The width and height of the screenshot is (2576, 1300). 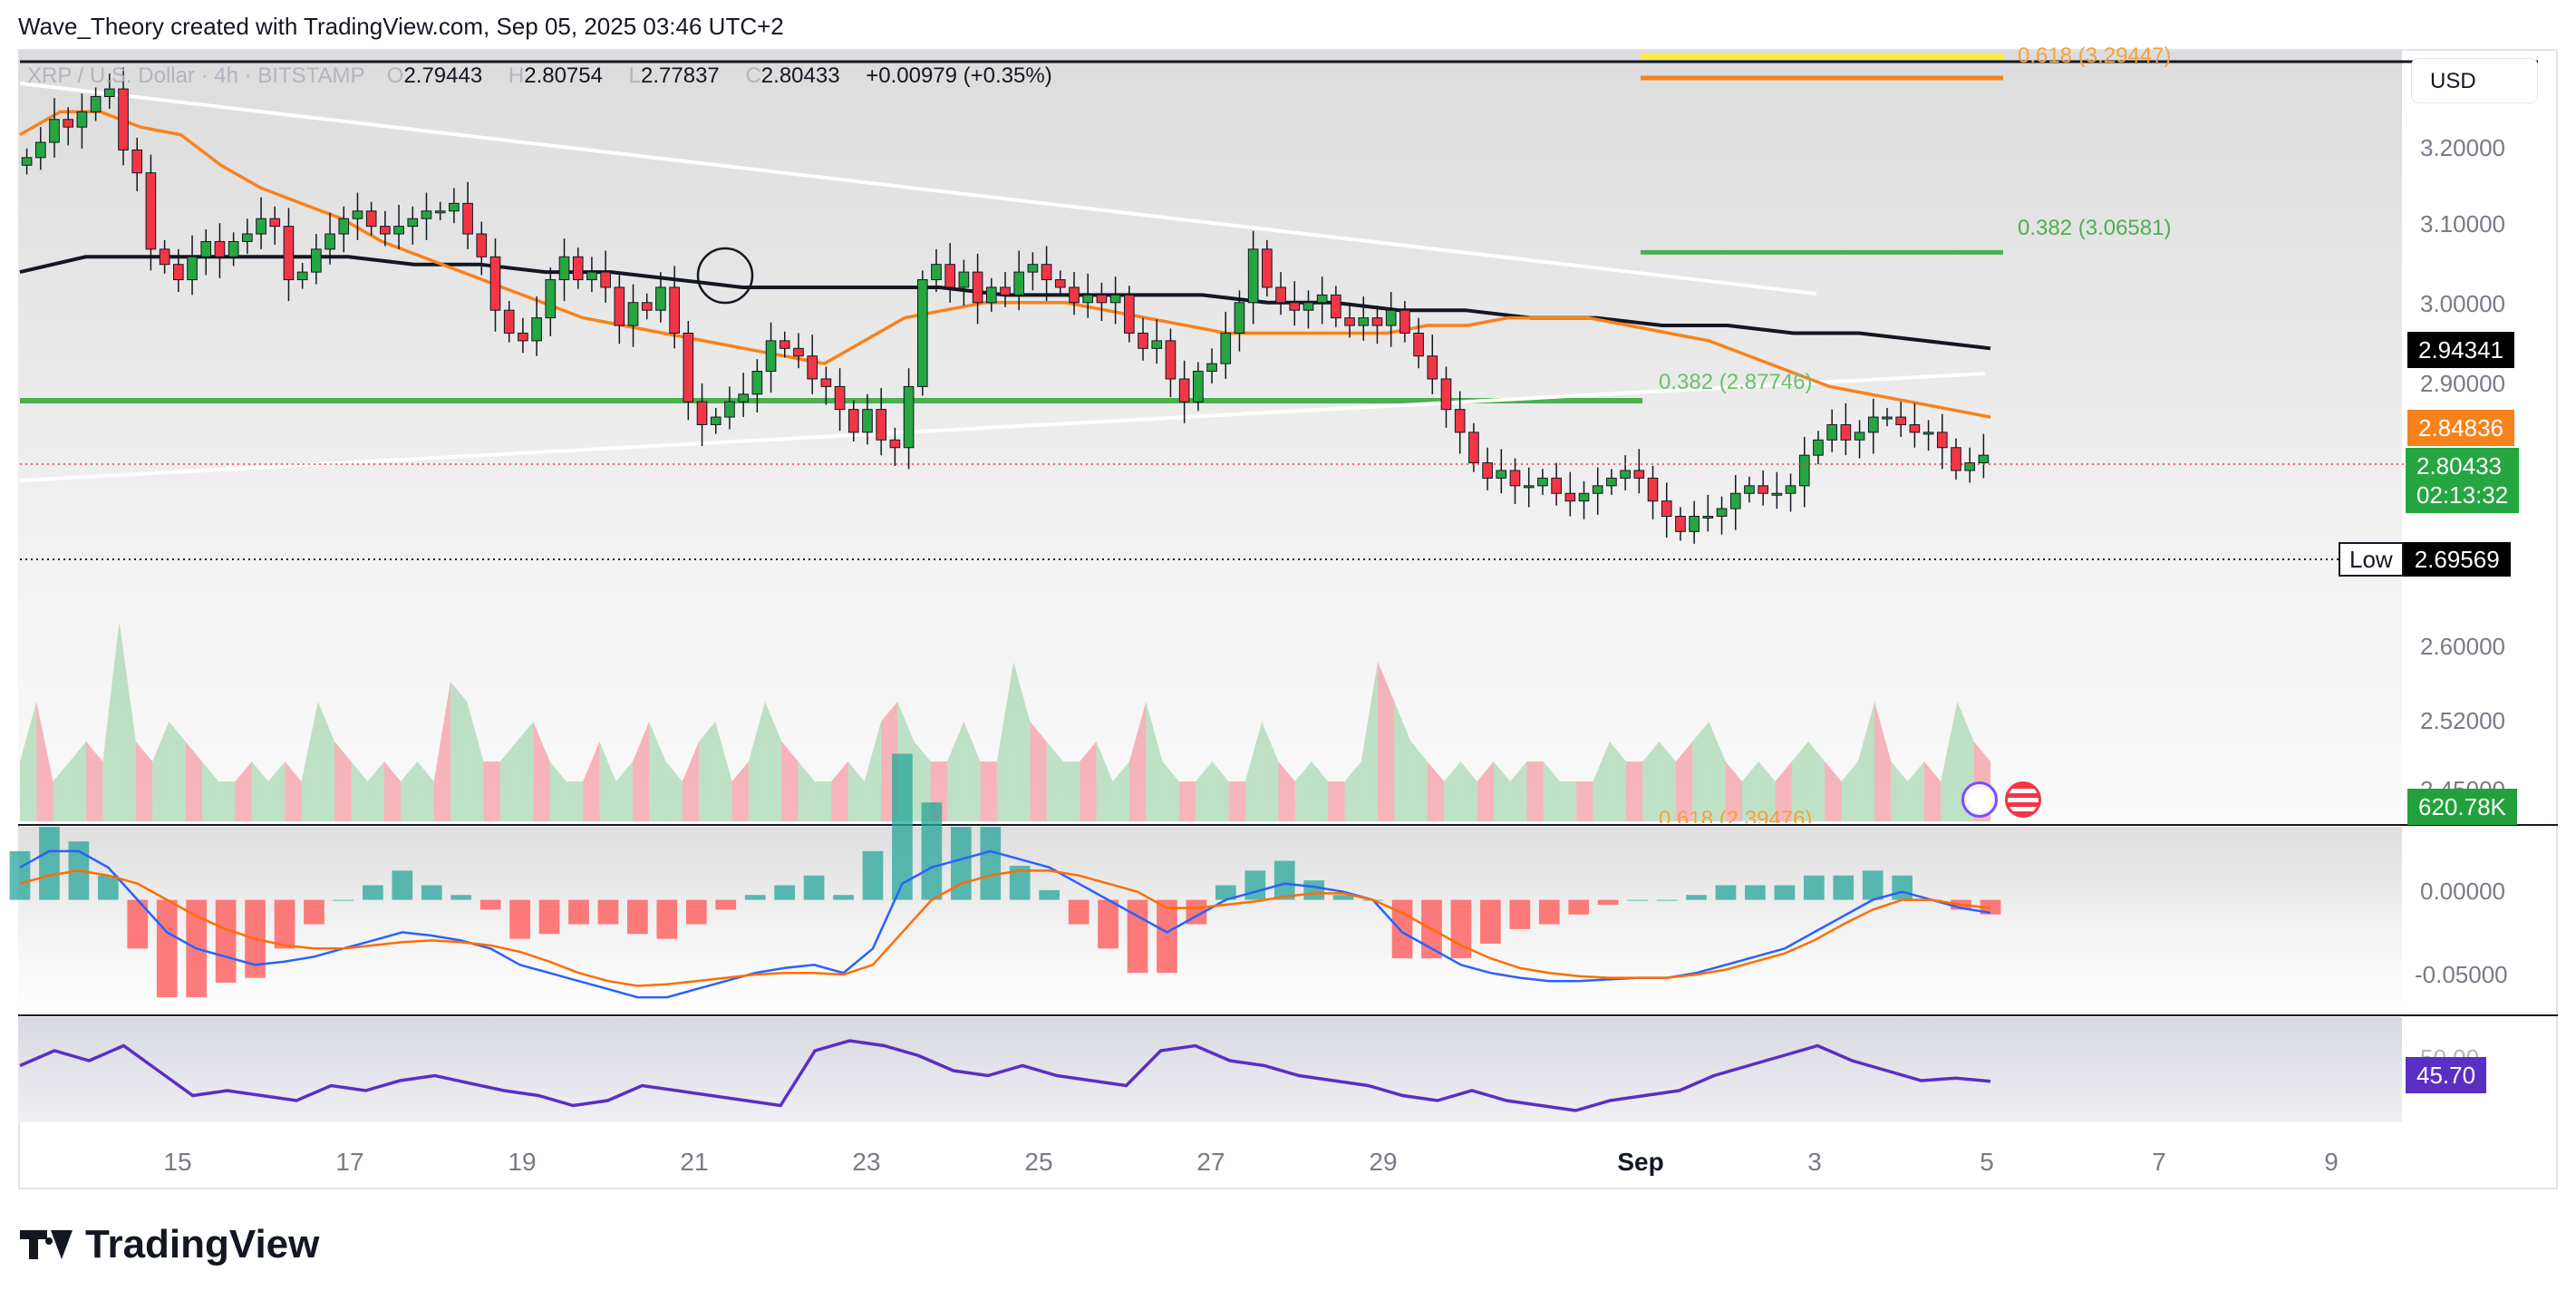 What do you see at coordinates (1210, 920) in the screenshot?
I see `macd-panel` at bounding box center [1210, 920].